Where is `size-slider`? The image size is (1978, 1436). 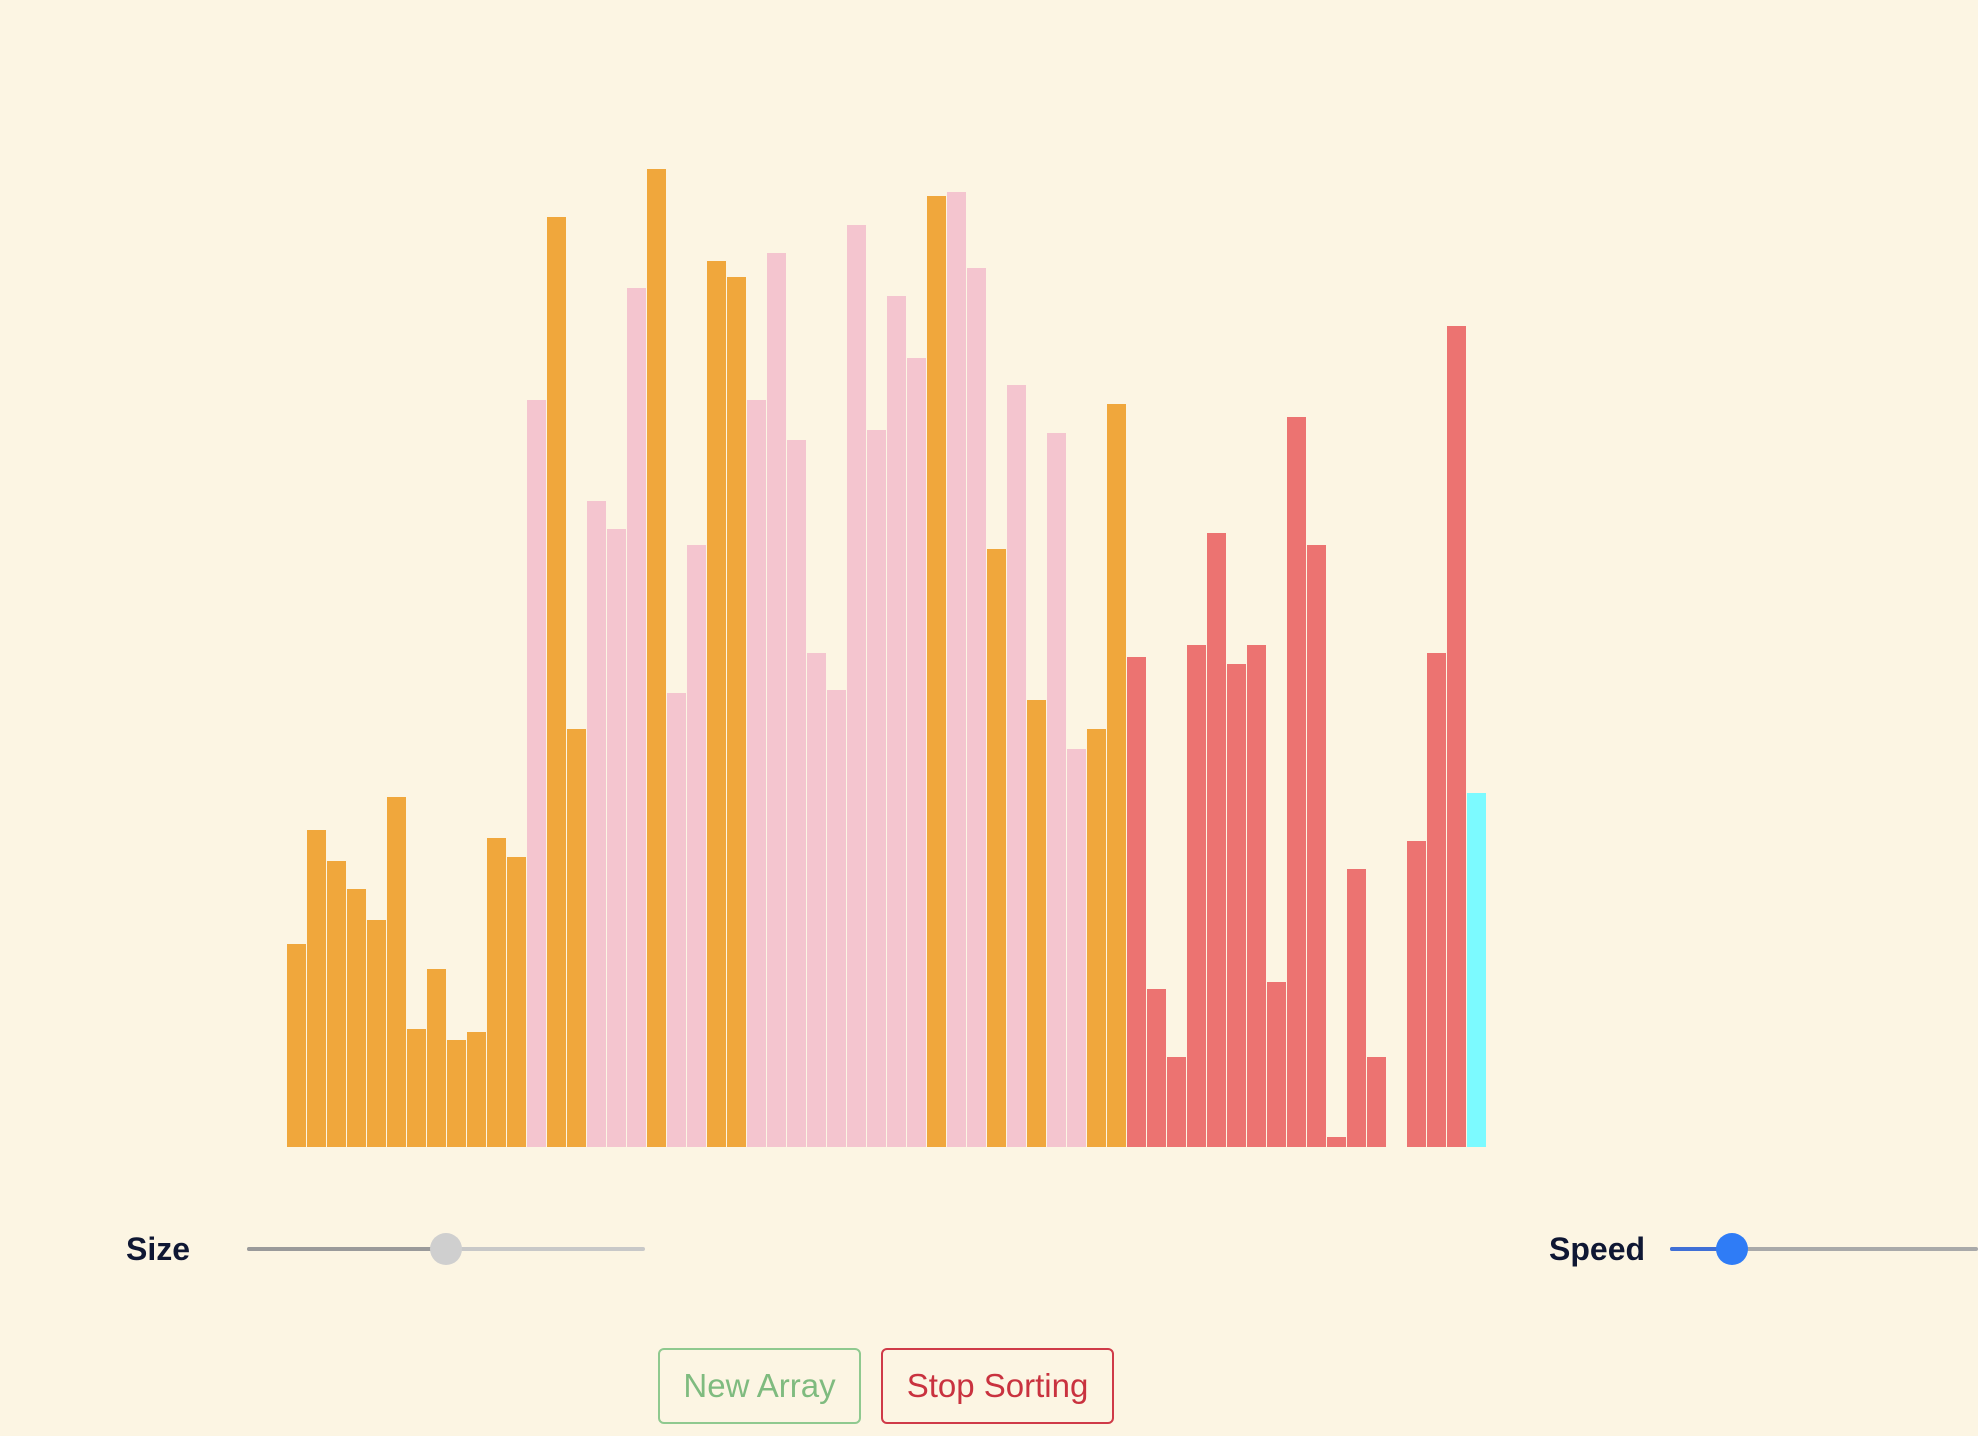
size-slider is located at coordinates (446, 1249).